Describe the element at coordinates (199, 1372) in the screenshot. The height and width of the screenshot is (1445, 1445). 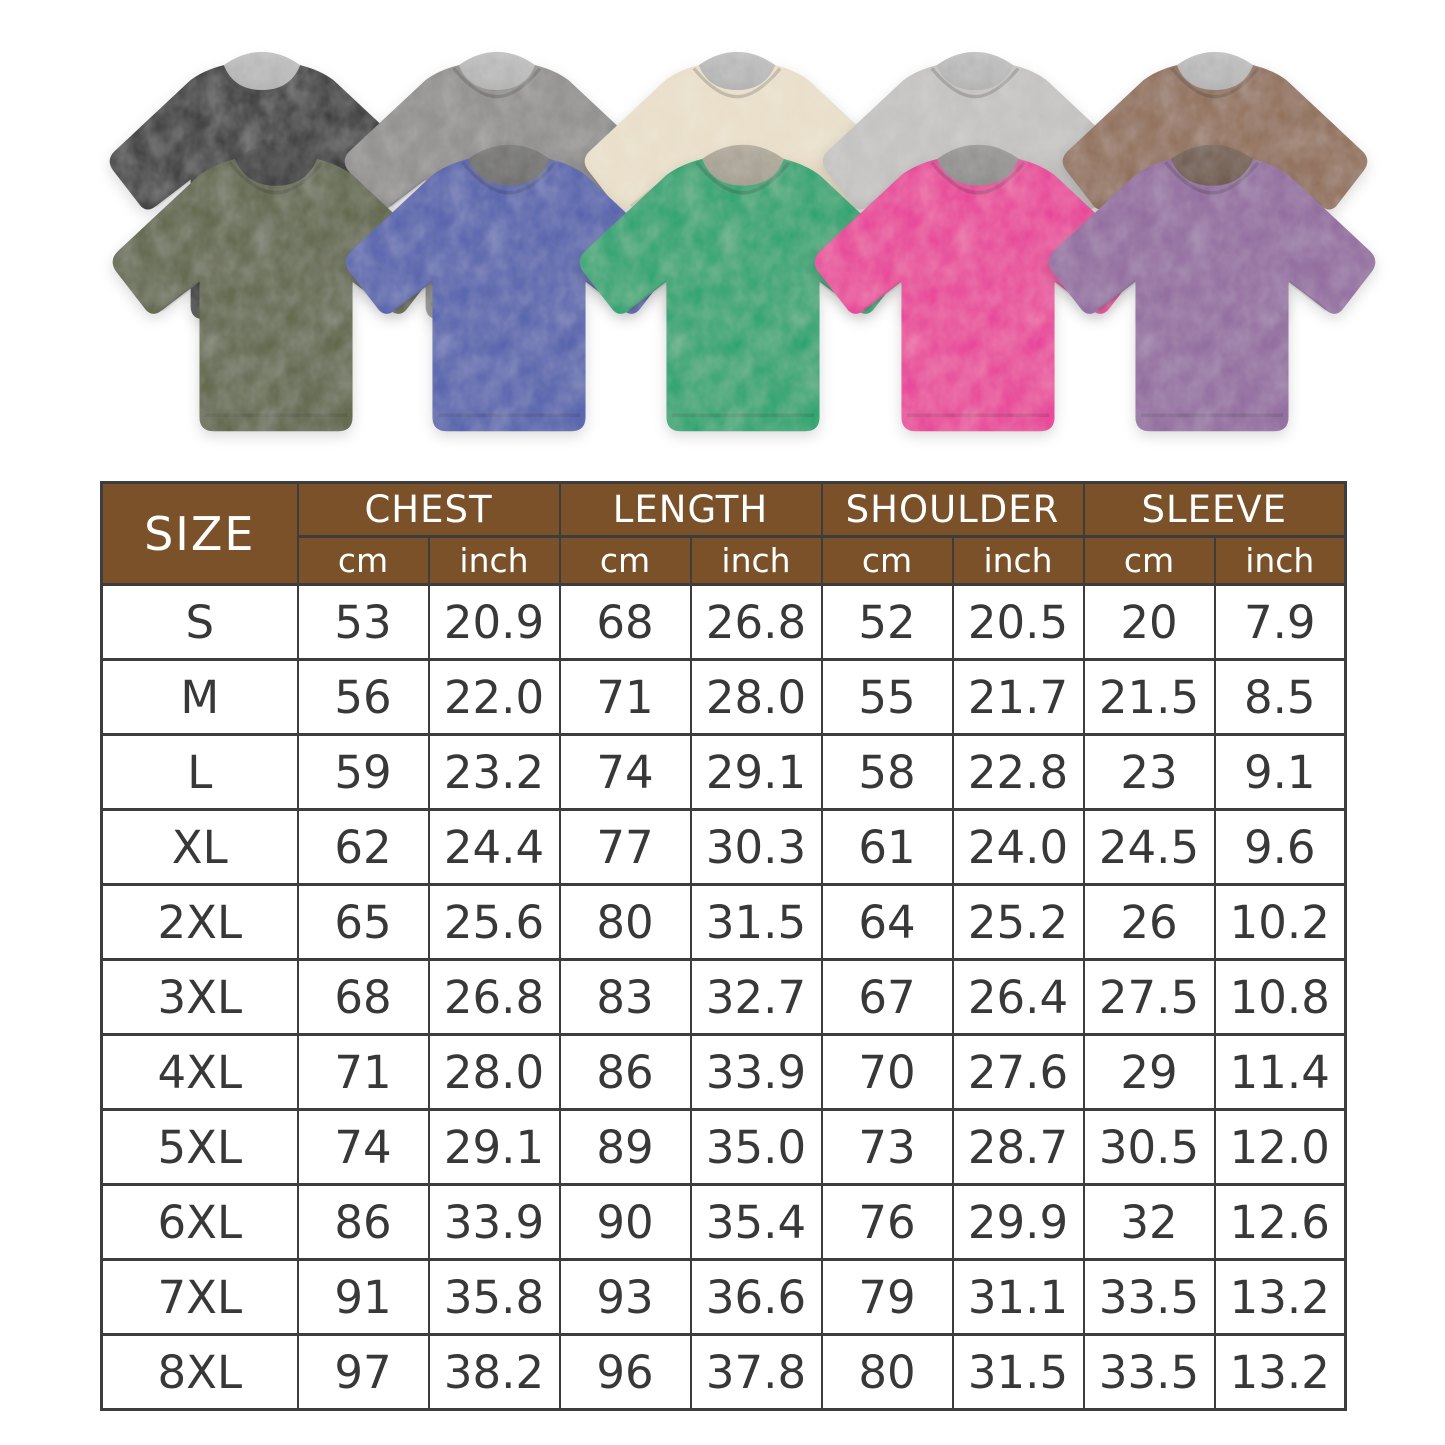
I see `size-label: 8XL` at that location.